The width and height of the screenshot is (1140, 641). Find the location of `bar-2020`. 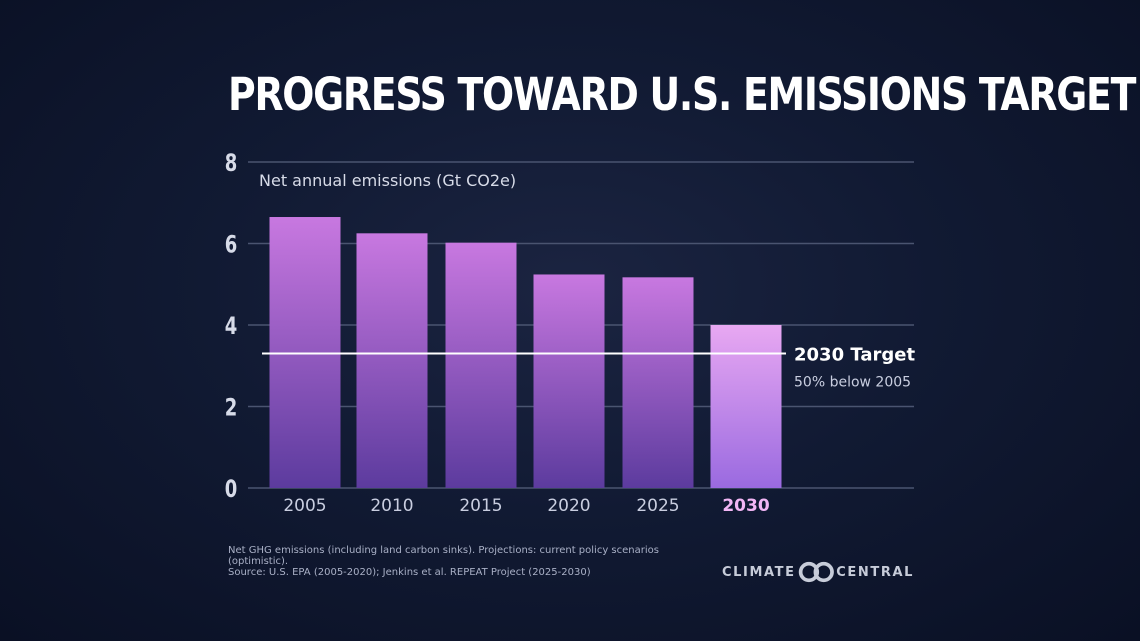

bar-2020 is located at coordinates (569, 381).